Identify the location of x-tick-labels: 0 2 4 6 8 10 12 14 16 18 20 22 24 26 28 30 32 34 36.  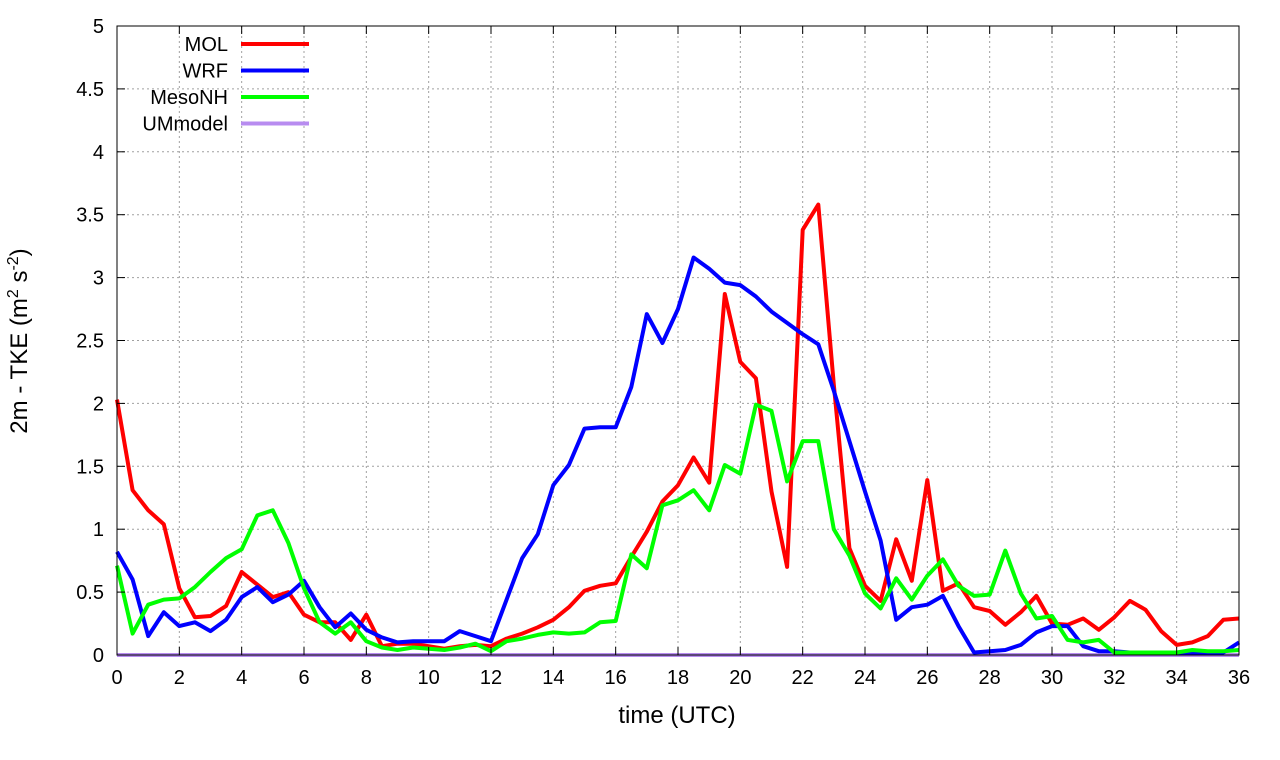
(680, 678).